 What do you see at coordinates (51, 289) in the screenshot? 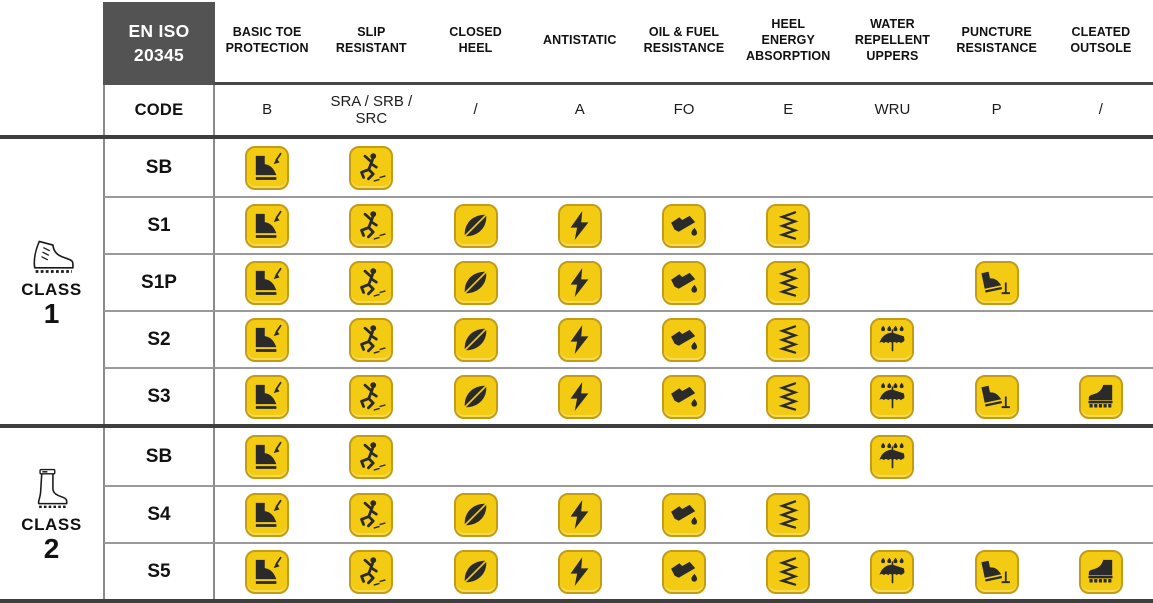
I see `class-1-label: CLASS` at bounding box center [51, 289].